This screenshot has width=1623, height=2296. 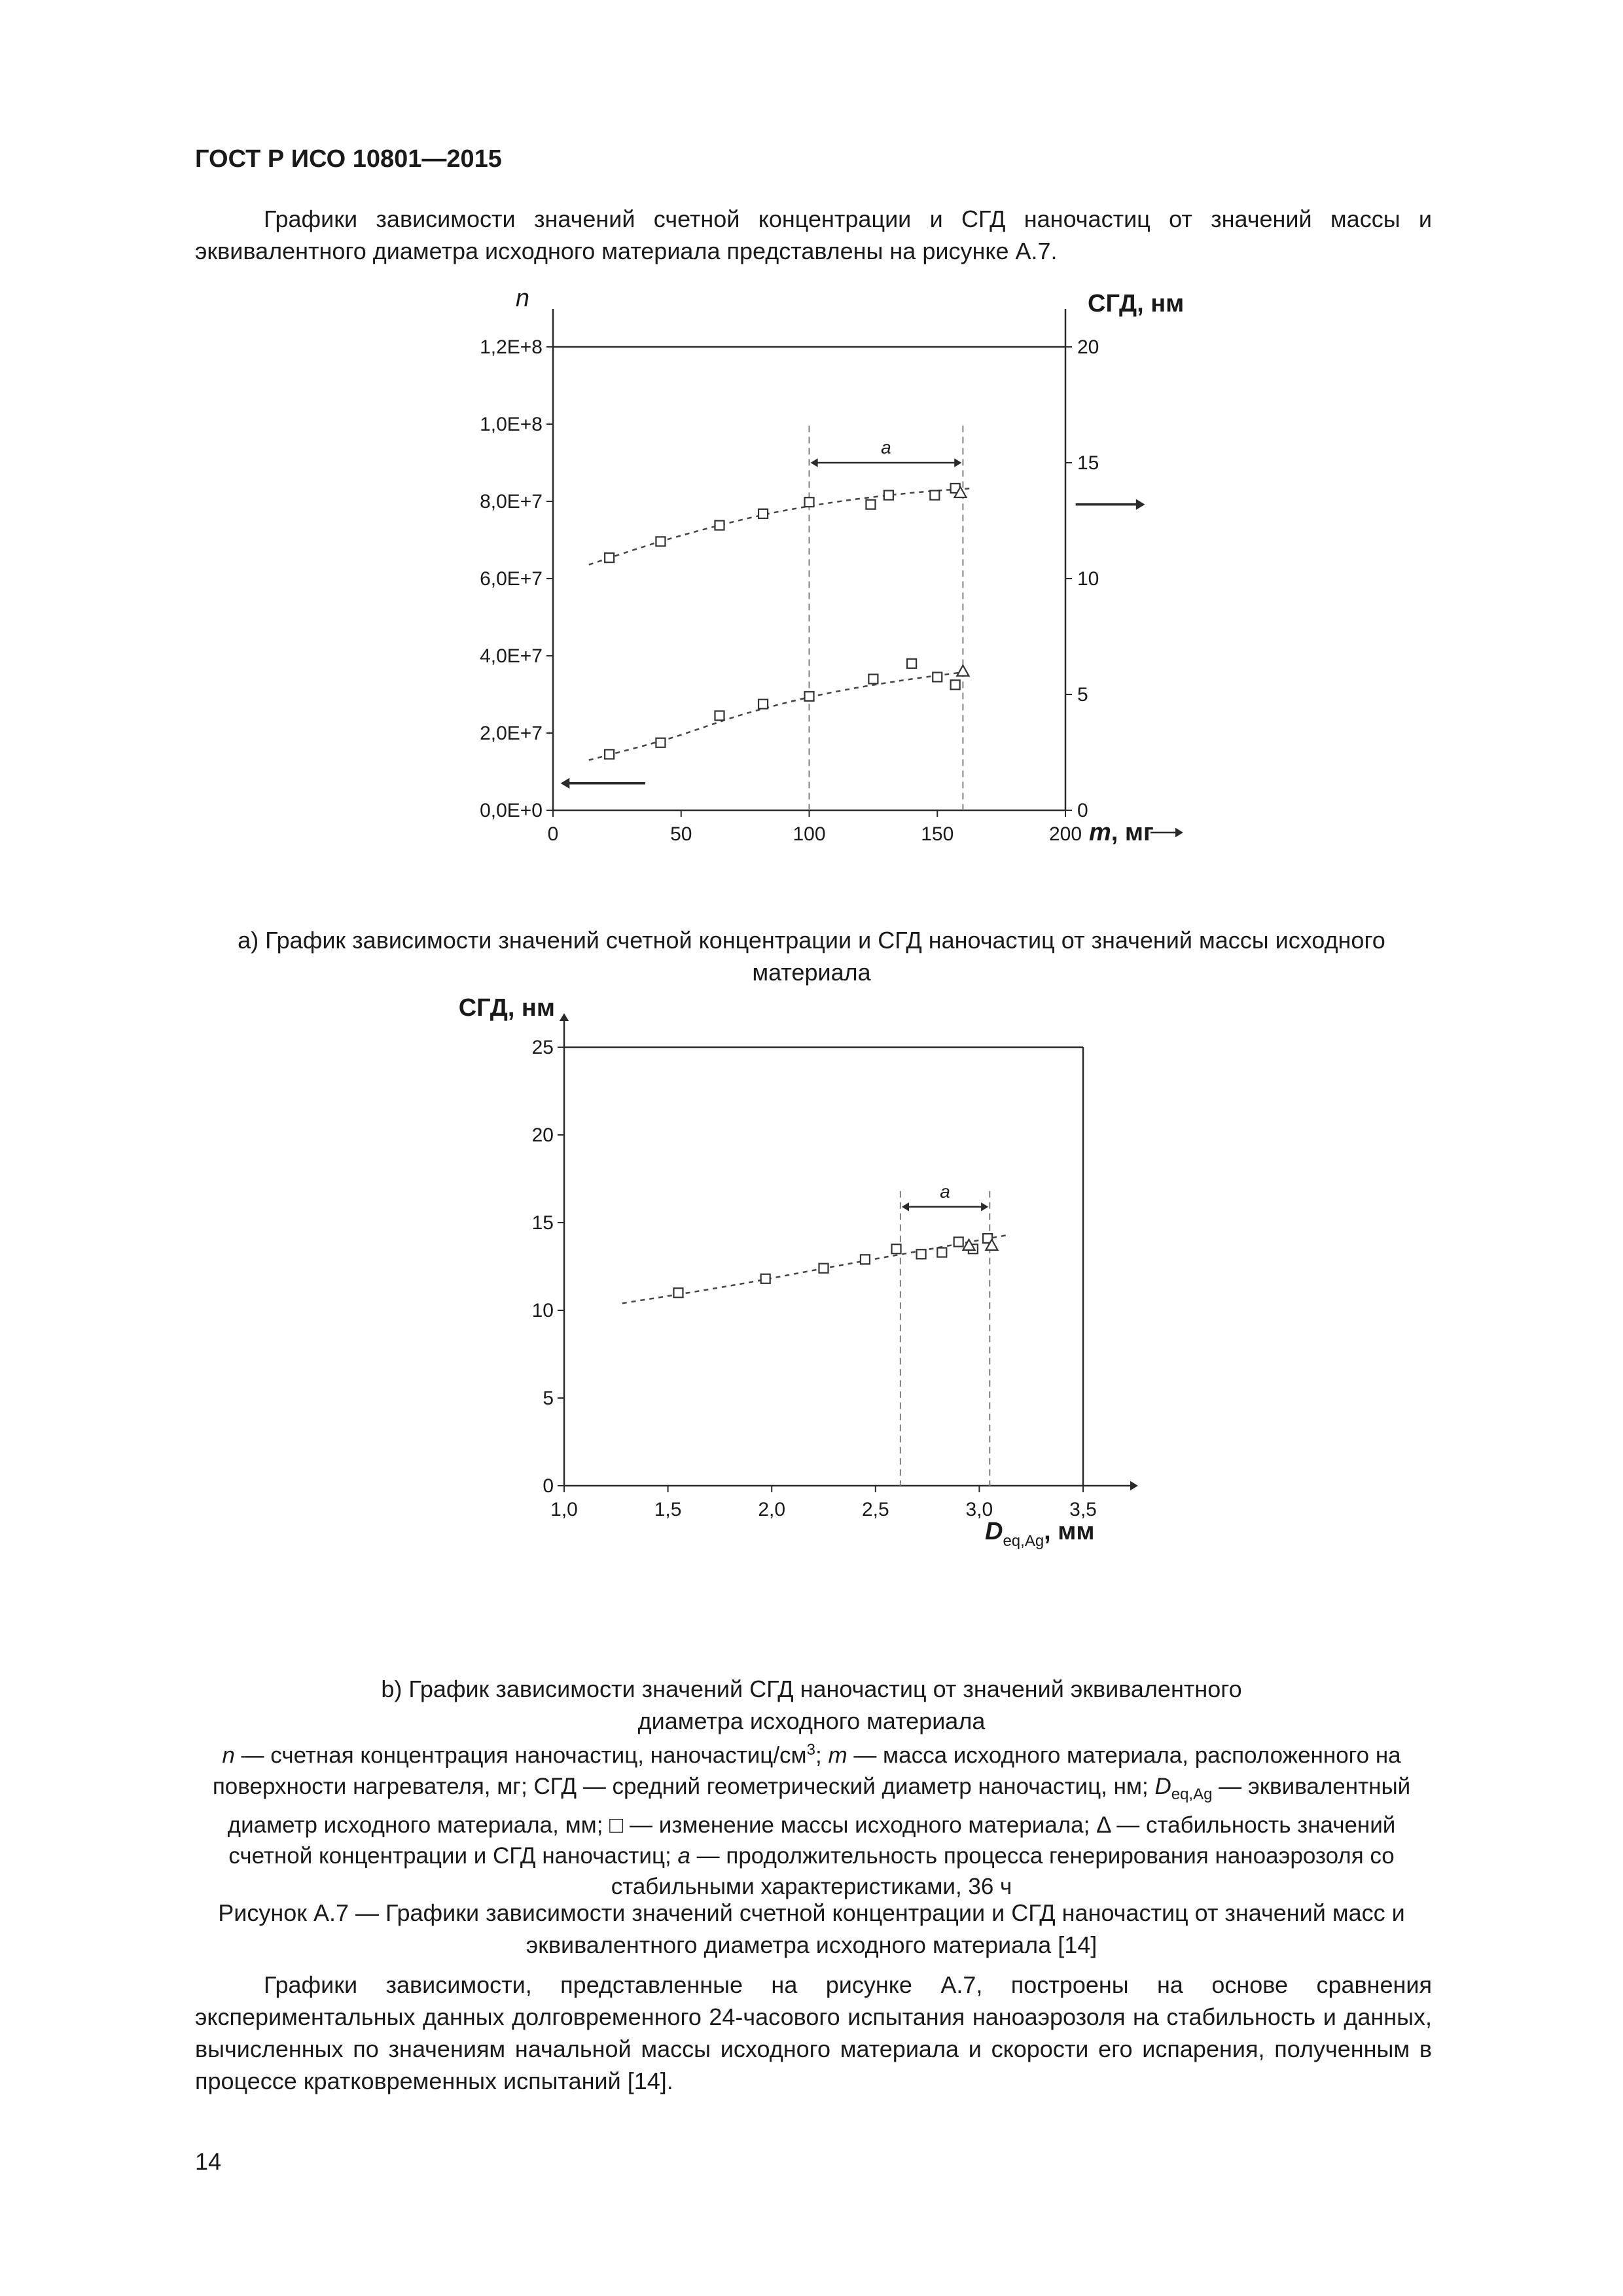 What do you see at coordinates (512, 347) in the screenshot?
I see `left-tick-label: 1,2E+8` at bounding box center [512, 347].